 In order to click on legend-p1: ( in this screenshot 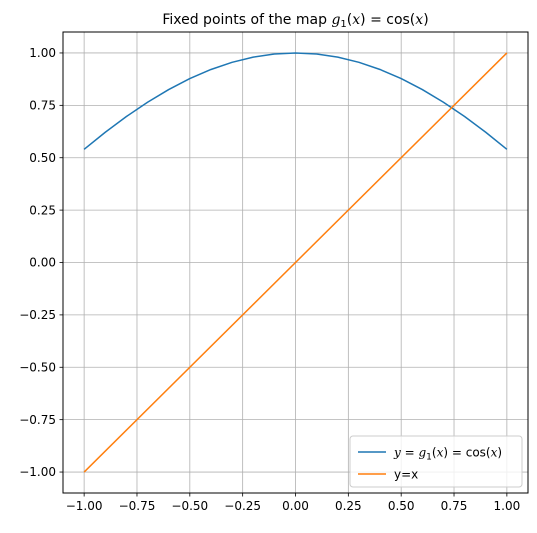, I will do `click(434, 453)`.